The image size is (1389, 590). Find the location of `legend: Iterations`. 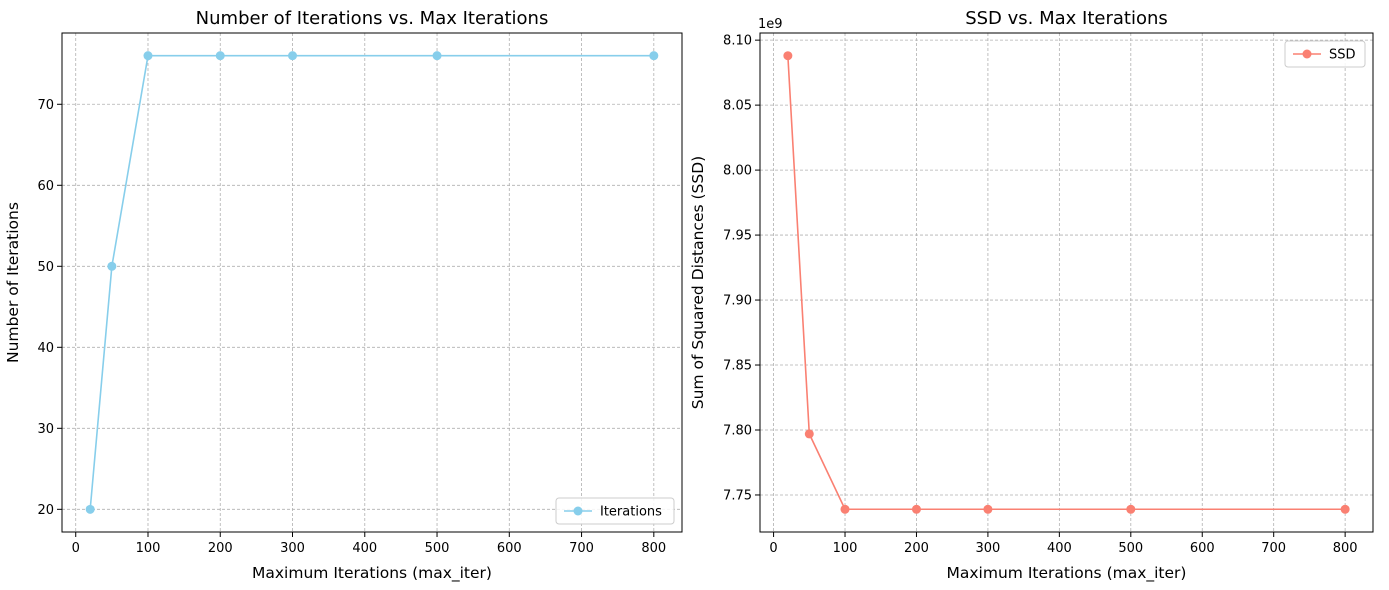

legend: Iterations is located at coordinates (615, 511).